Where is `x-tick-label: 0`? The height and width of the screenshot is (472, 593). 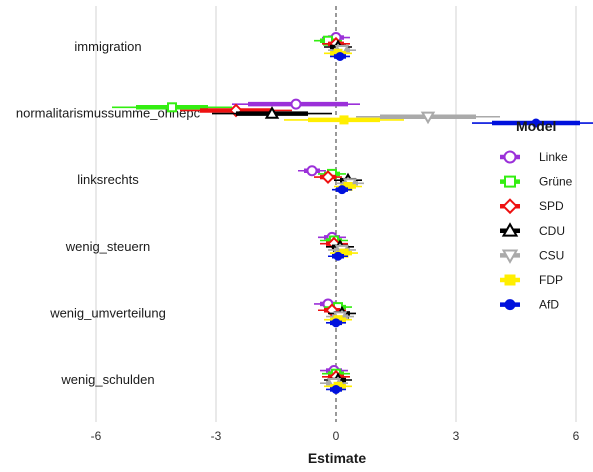
x-tick-label: 0 is located at coordinates (336, 436).